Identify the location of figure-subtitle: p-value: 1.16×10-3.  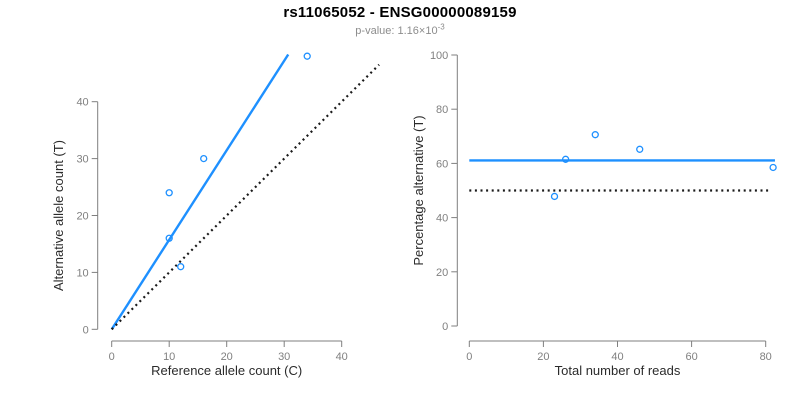
(400, 29).